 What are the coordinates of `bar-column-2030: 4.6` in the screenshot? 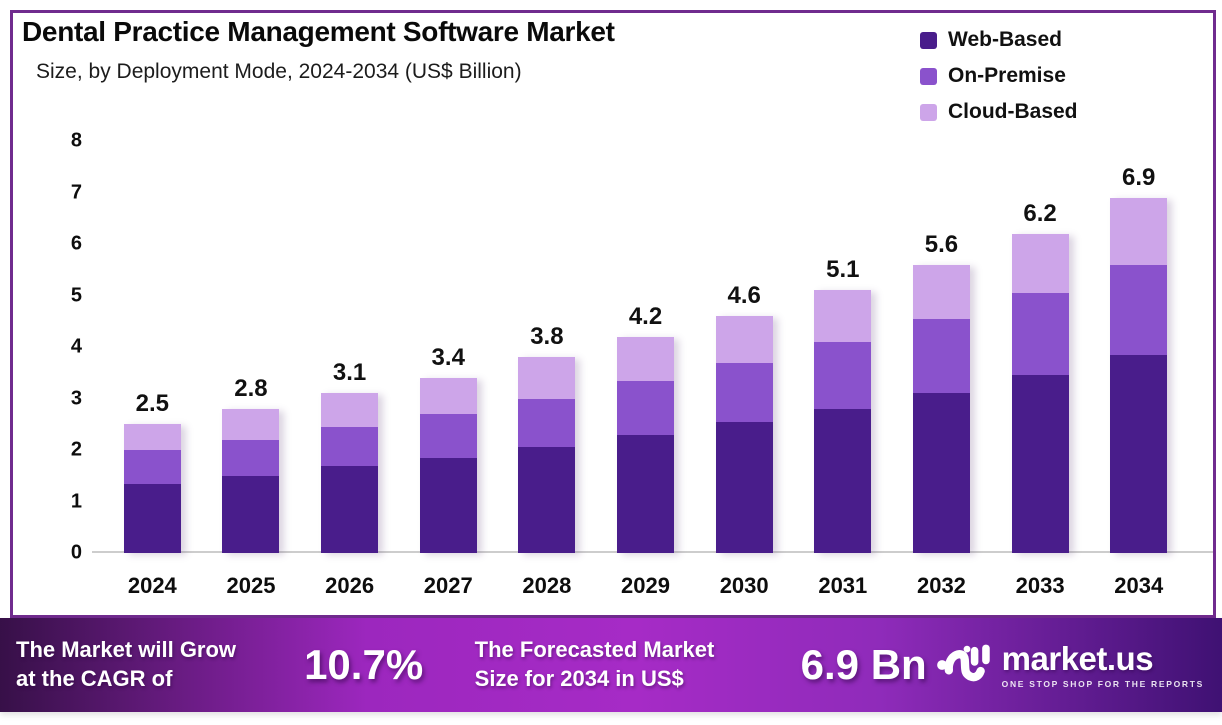 It's located at (744, 347).